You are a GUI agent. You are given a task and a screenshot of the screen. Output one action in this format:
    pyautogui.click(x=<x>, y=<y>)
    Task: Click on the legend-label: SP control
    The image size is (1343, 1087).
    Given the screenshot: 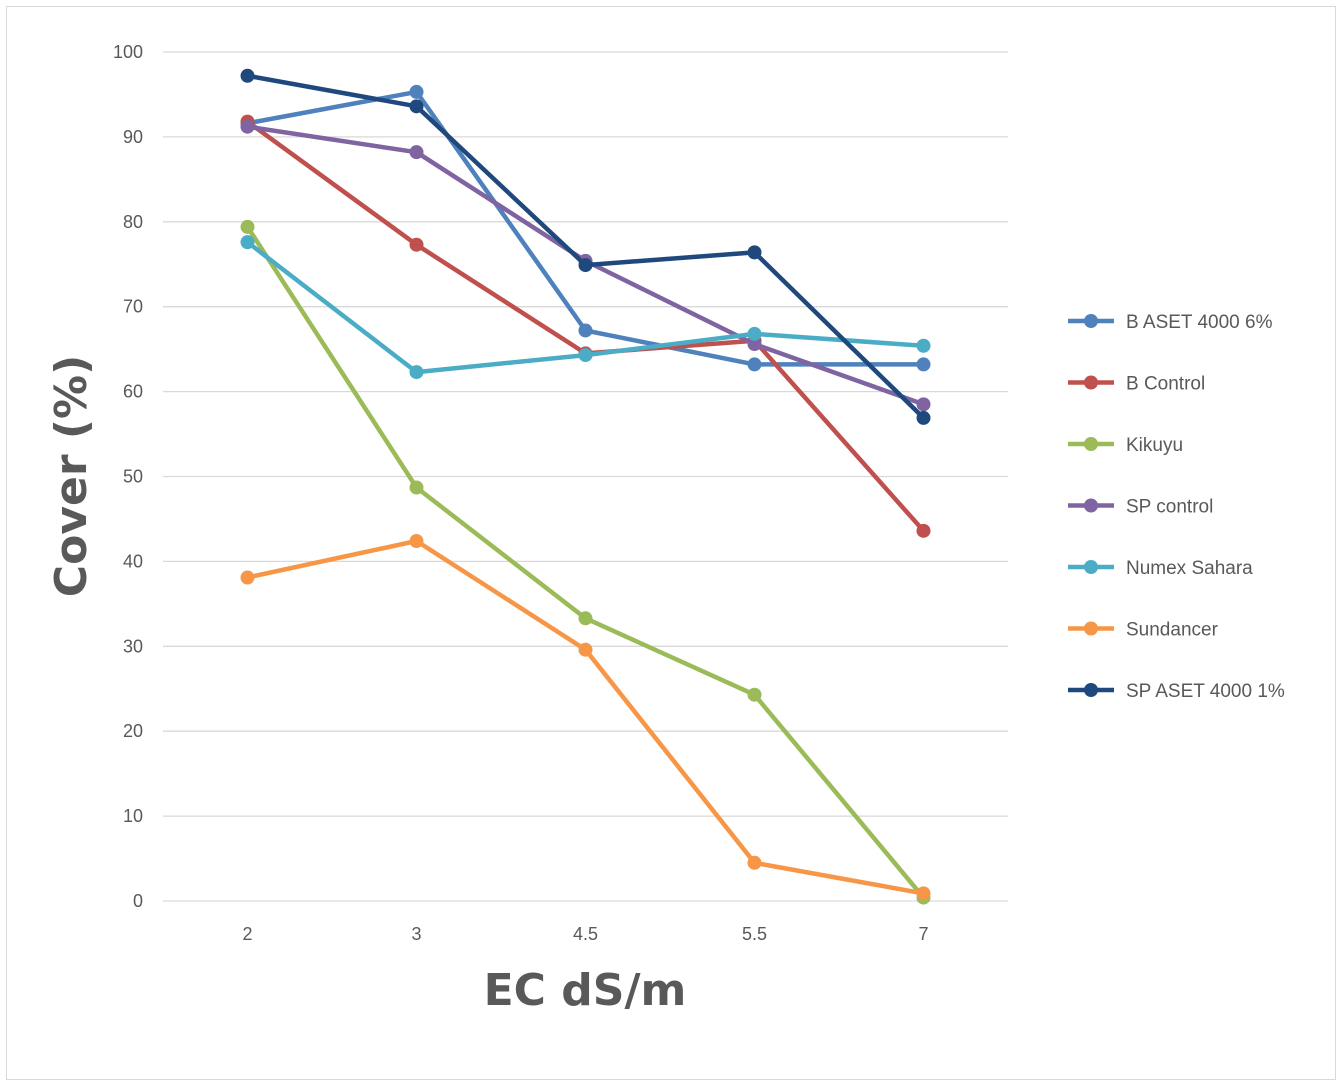 What is the action you would take?
    pyautogui.click(x=1169, y=507)
    